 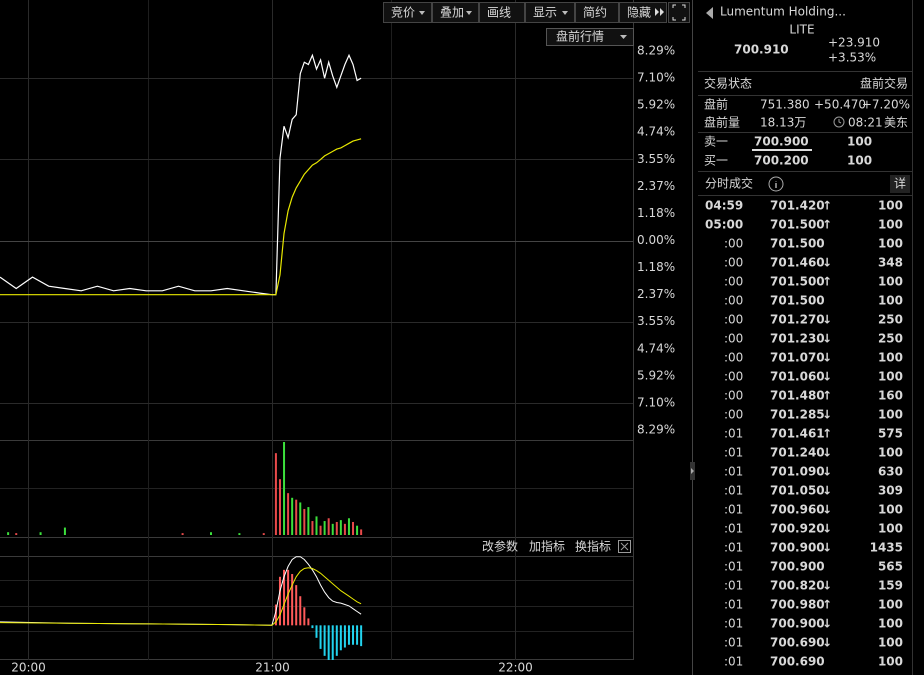 What do you see at coordinates (797, 358) in the screenshot?
I see `trade-price: 701.070` at bounding box center [797, 358].